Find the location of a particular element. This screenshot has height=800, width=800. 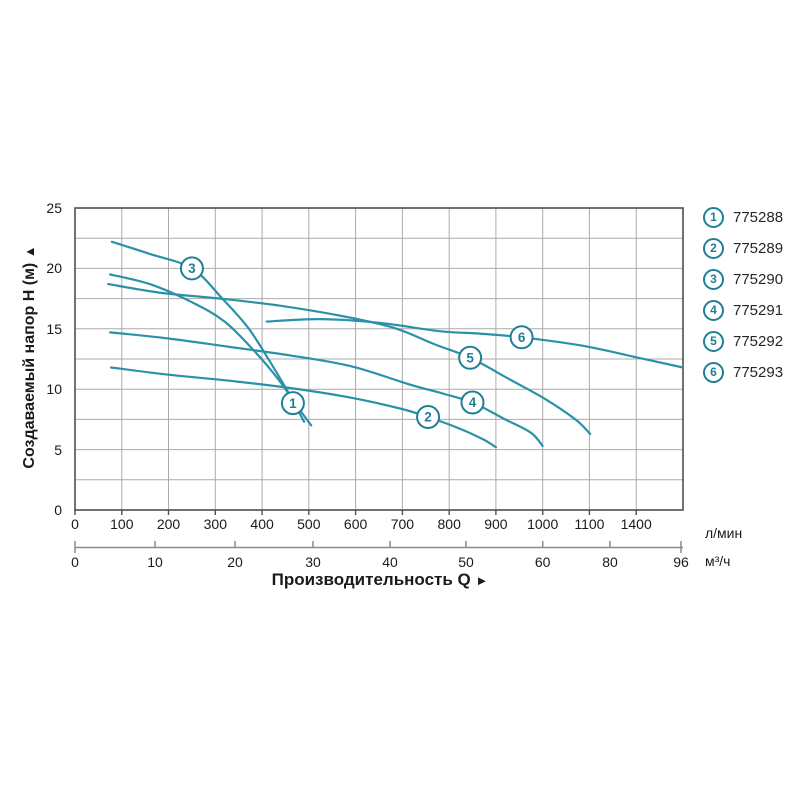

lmin-tick-label: 700 is located at coordinates (402, 524).